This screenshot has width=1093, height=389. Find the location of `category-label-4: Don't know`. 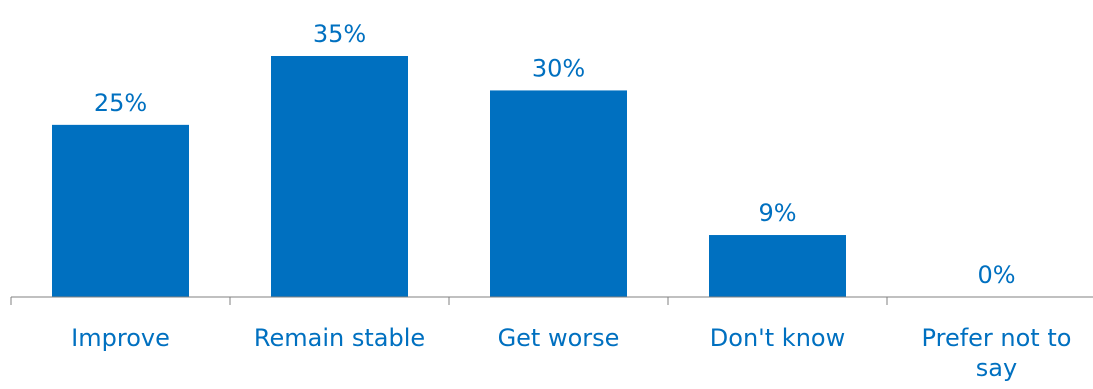

category-label-4: Don't know is located at coordinates (777, 338).